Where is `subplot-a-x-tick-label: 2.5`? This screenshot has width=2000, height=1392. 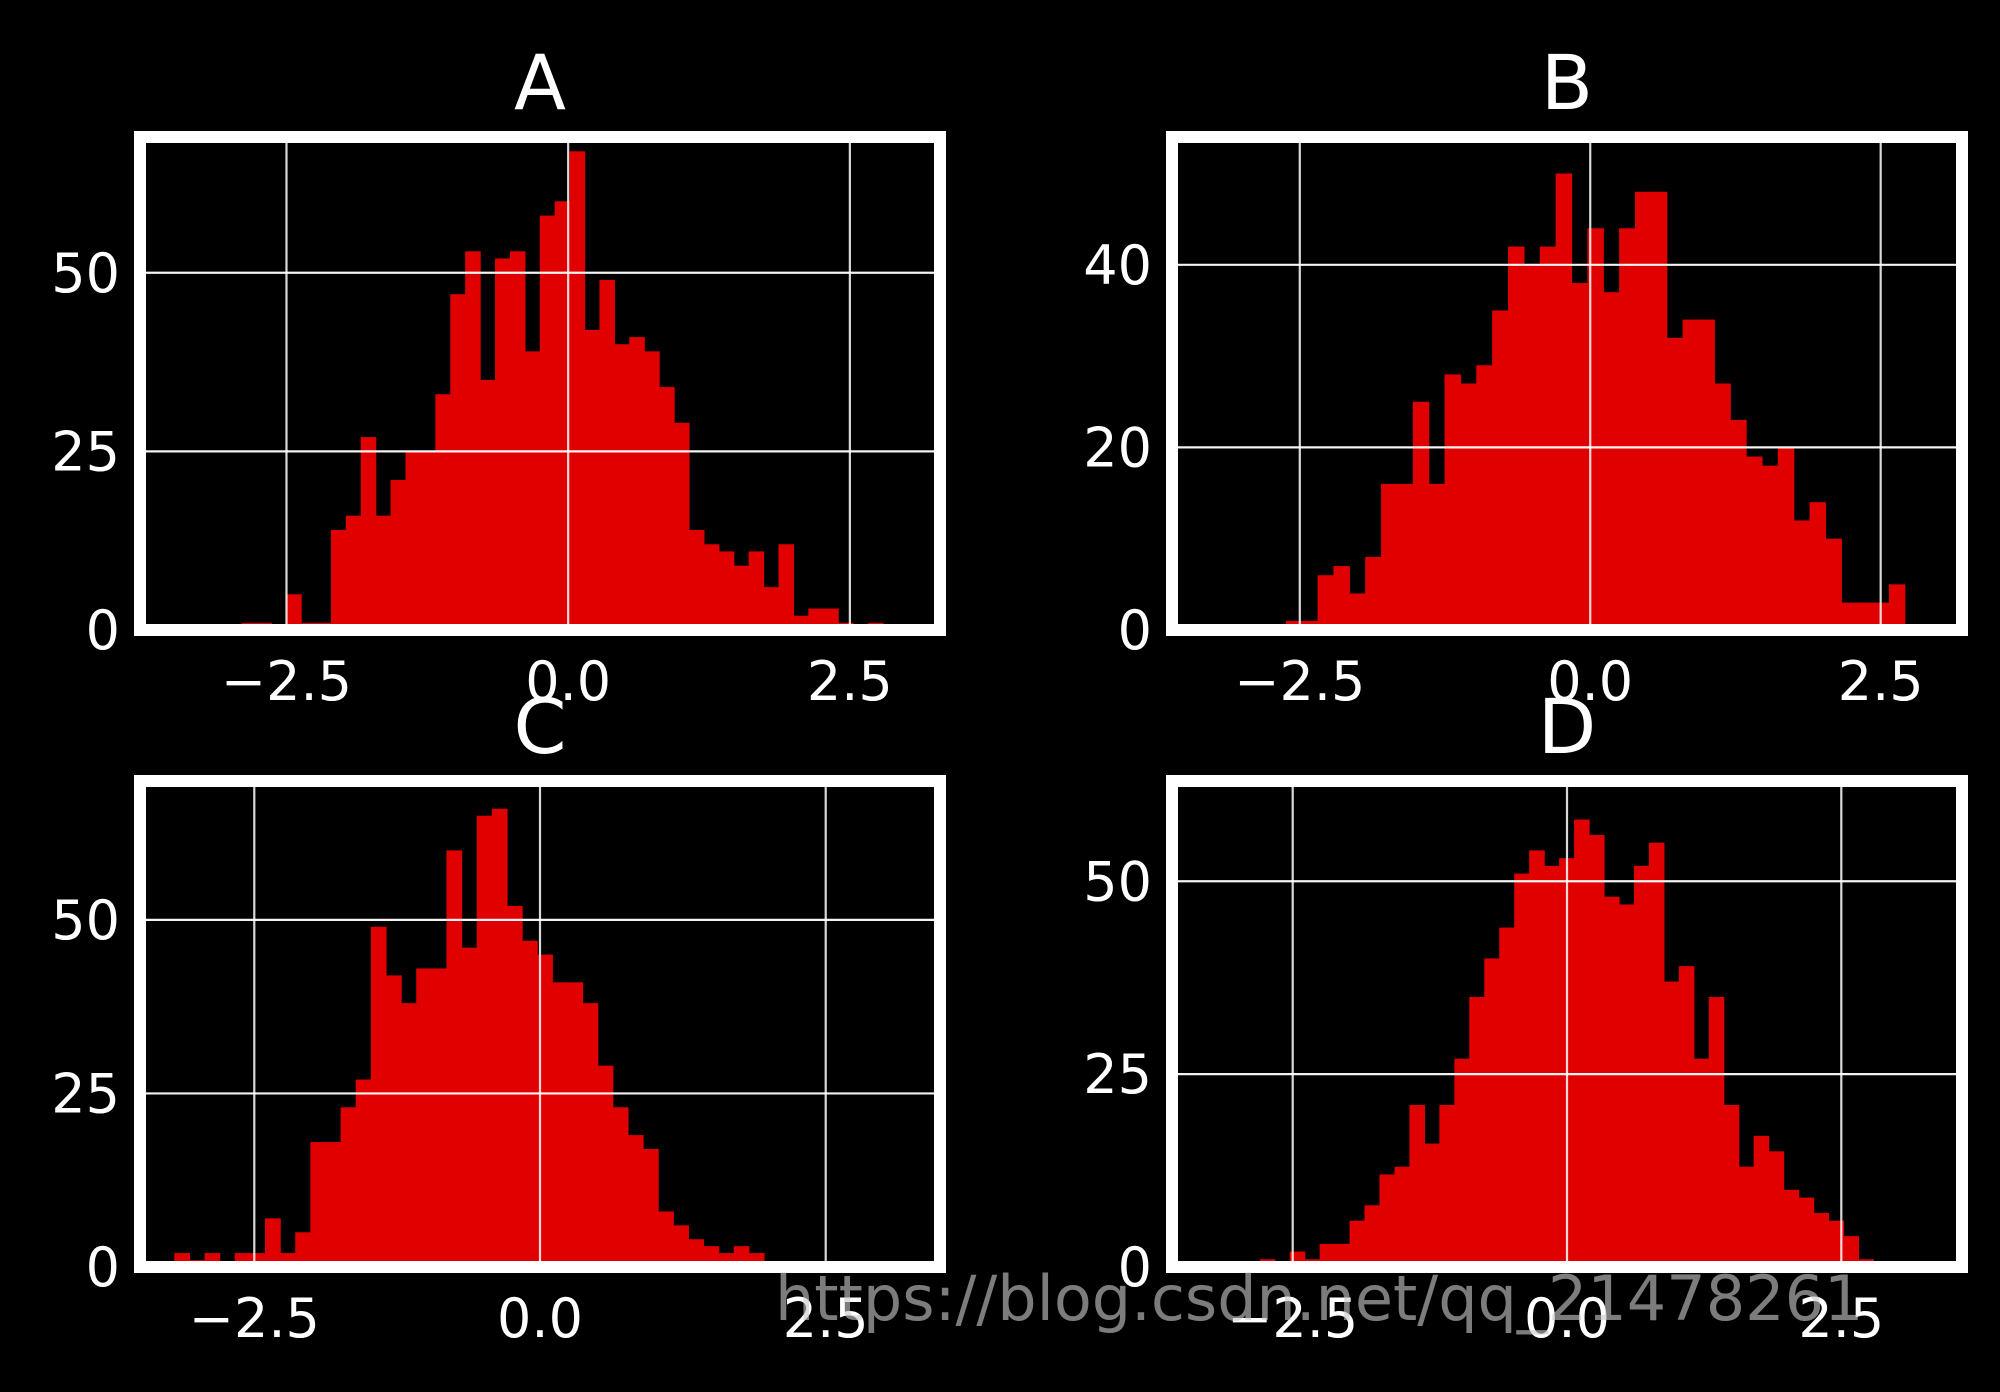
subplot-a-x-tick-label: 2.5 is located at coordinates (850, 681).